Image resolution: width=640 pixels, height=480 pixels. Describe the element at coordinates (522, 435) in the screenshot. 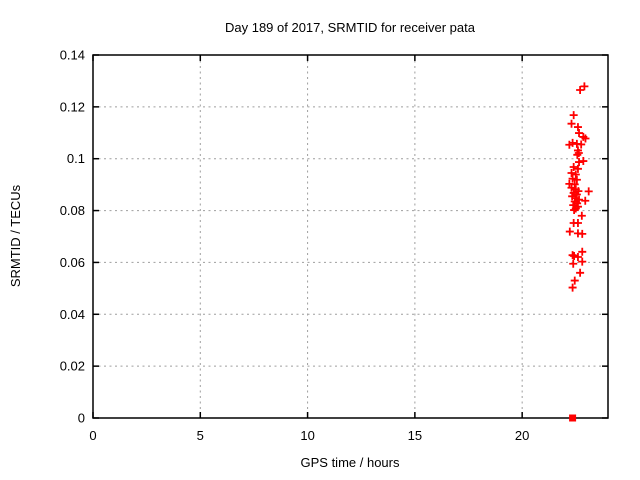

I see `x-tick-label: 20` at that location.